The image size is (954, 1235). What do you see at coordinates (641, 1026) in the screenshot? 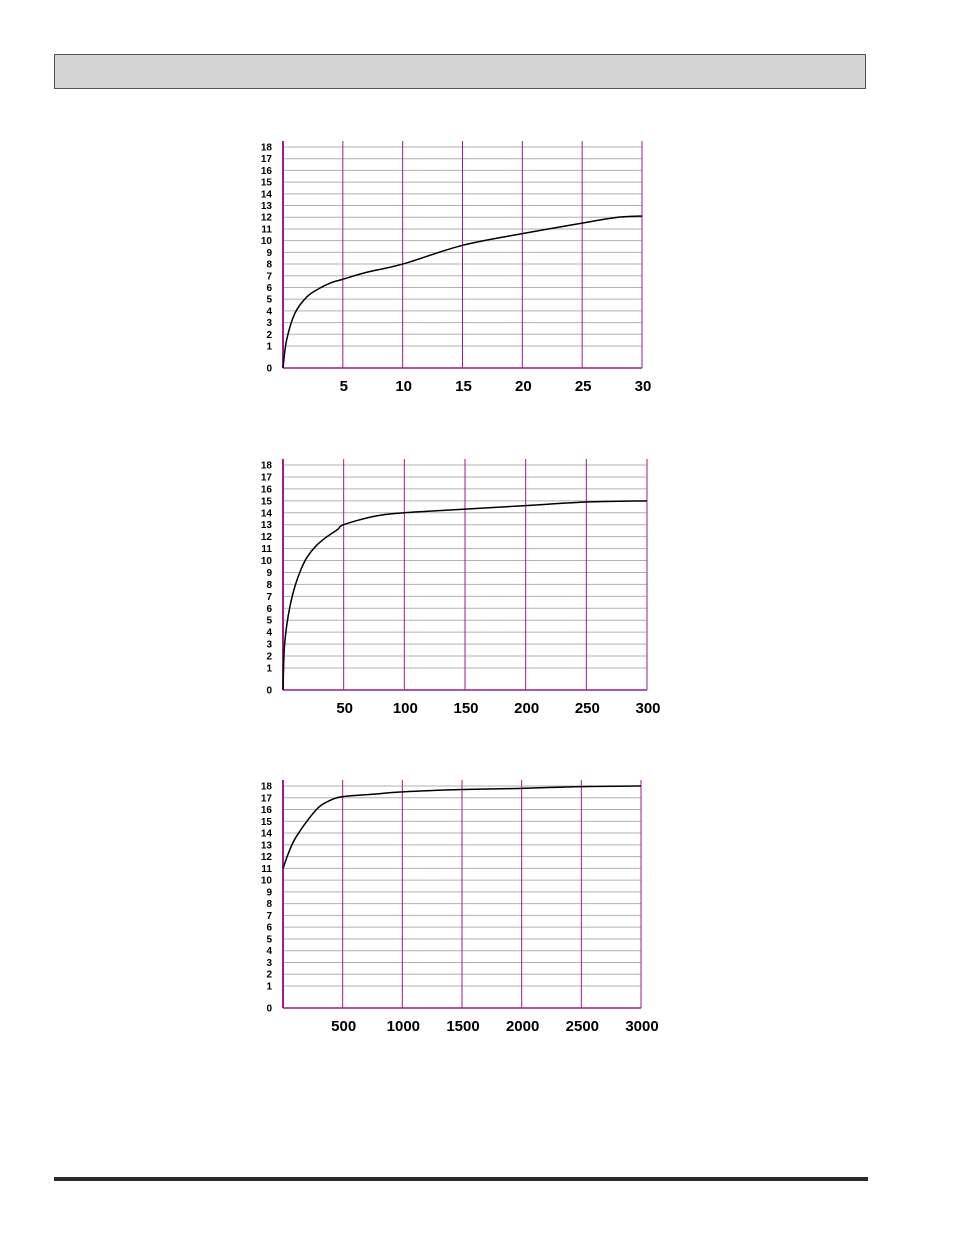
I see `x-tick-label: 3000` at bounding box center [641, 1026].